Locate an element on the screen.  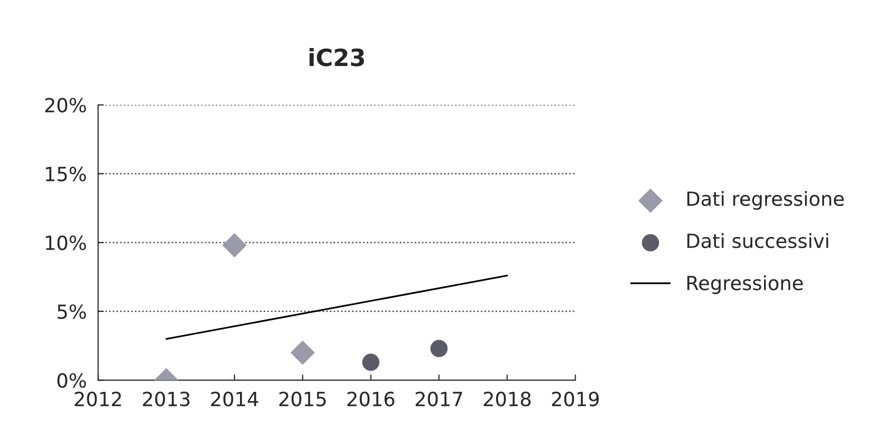
y-tick-label: 20% is located at coordinates (65, 105).